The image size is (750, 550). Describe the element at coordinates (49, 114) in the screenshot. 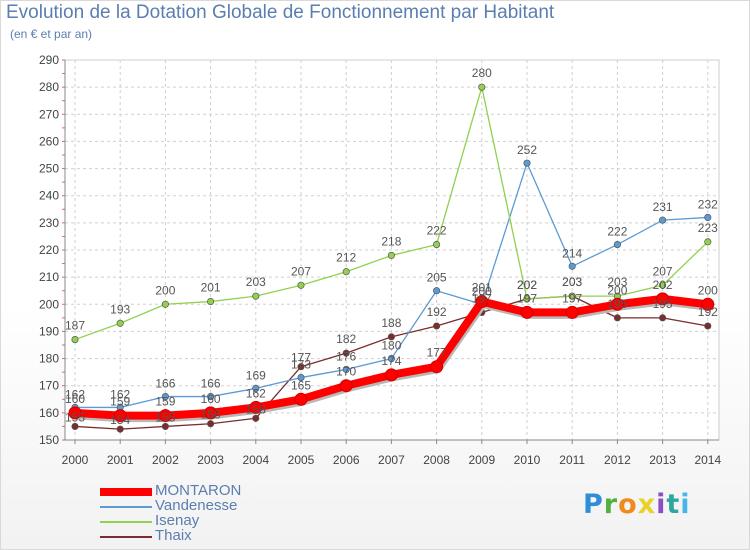

I see `y-tick-label: 270` at that location.